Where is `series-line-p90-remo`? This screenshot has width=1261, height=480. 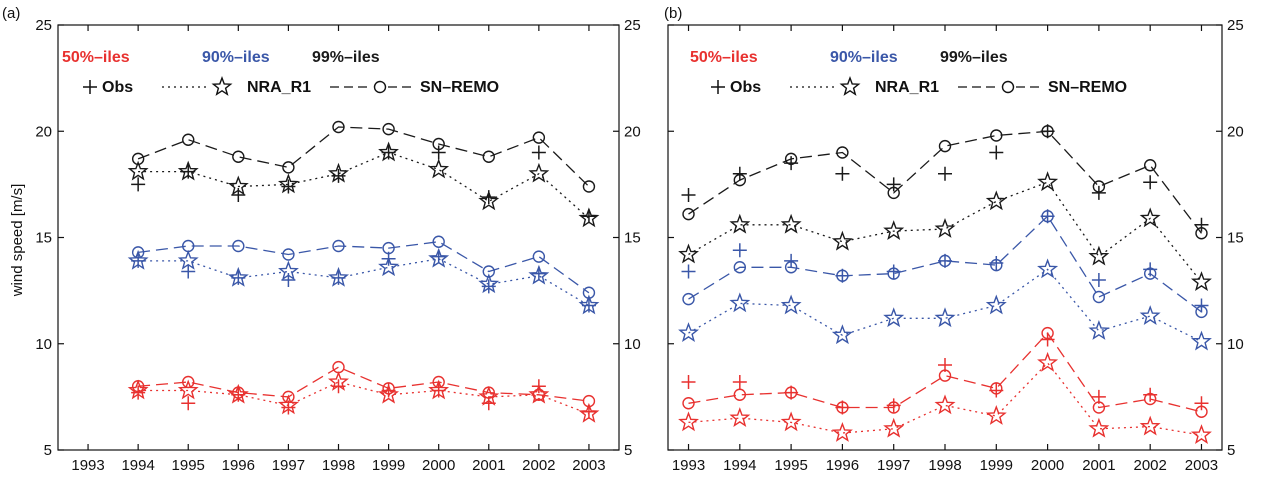 series-line-p90-remo is located at coordinates (364, 267).